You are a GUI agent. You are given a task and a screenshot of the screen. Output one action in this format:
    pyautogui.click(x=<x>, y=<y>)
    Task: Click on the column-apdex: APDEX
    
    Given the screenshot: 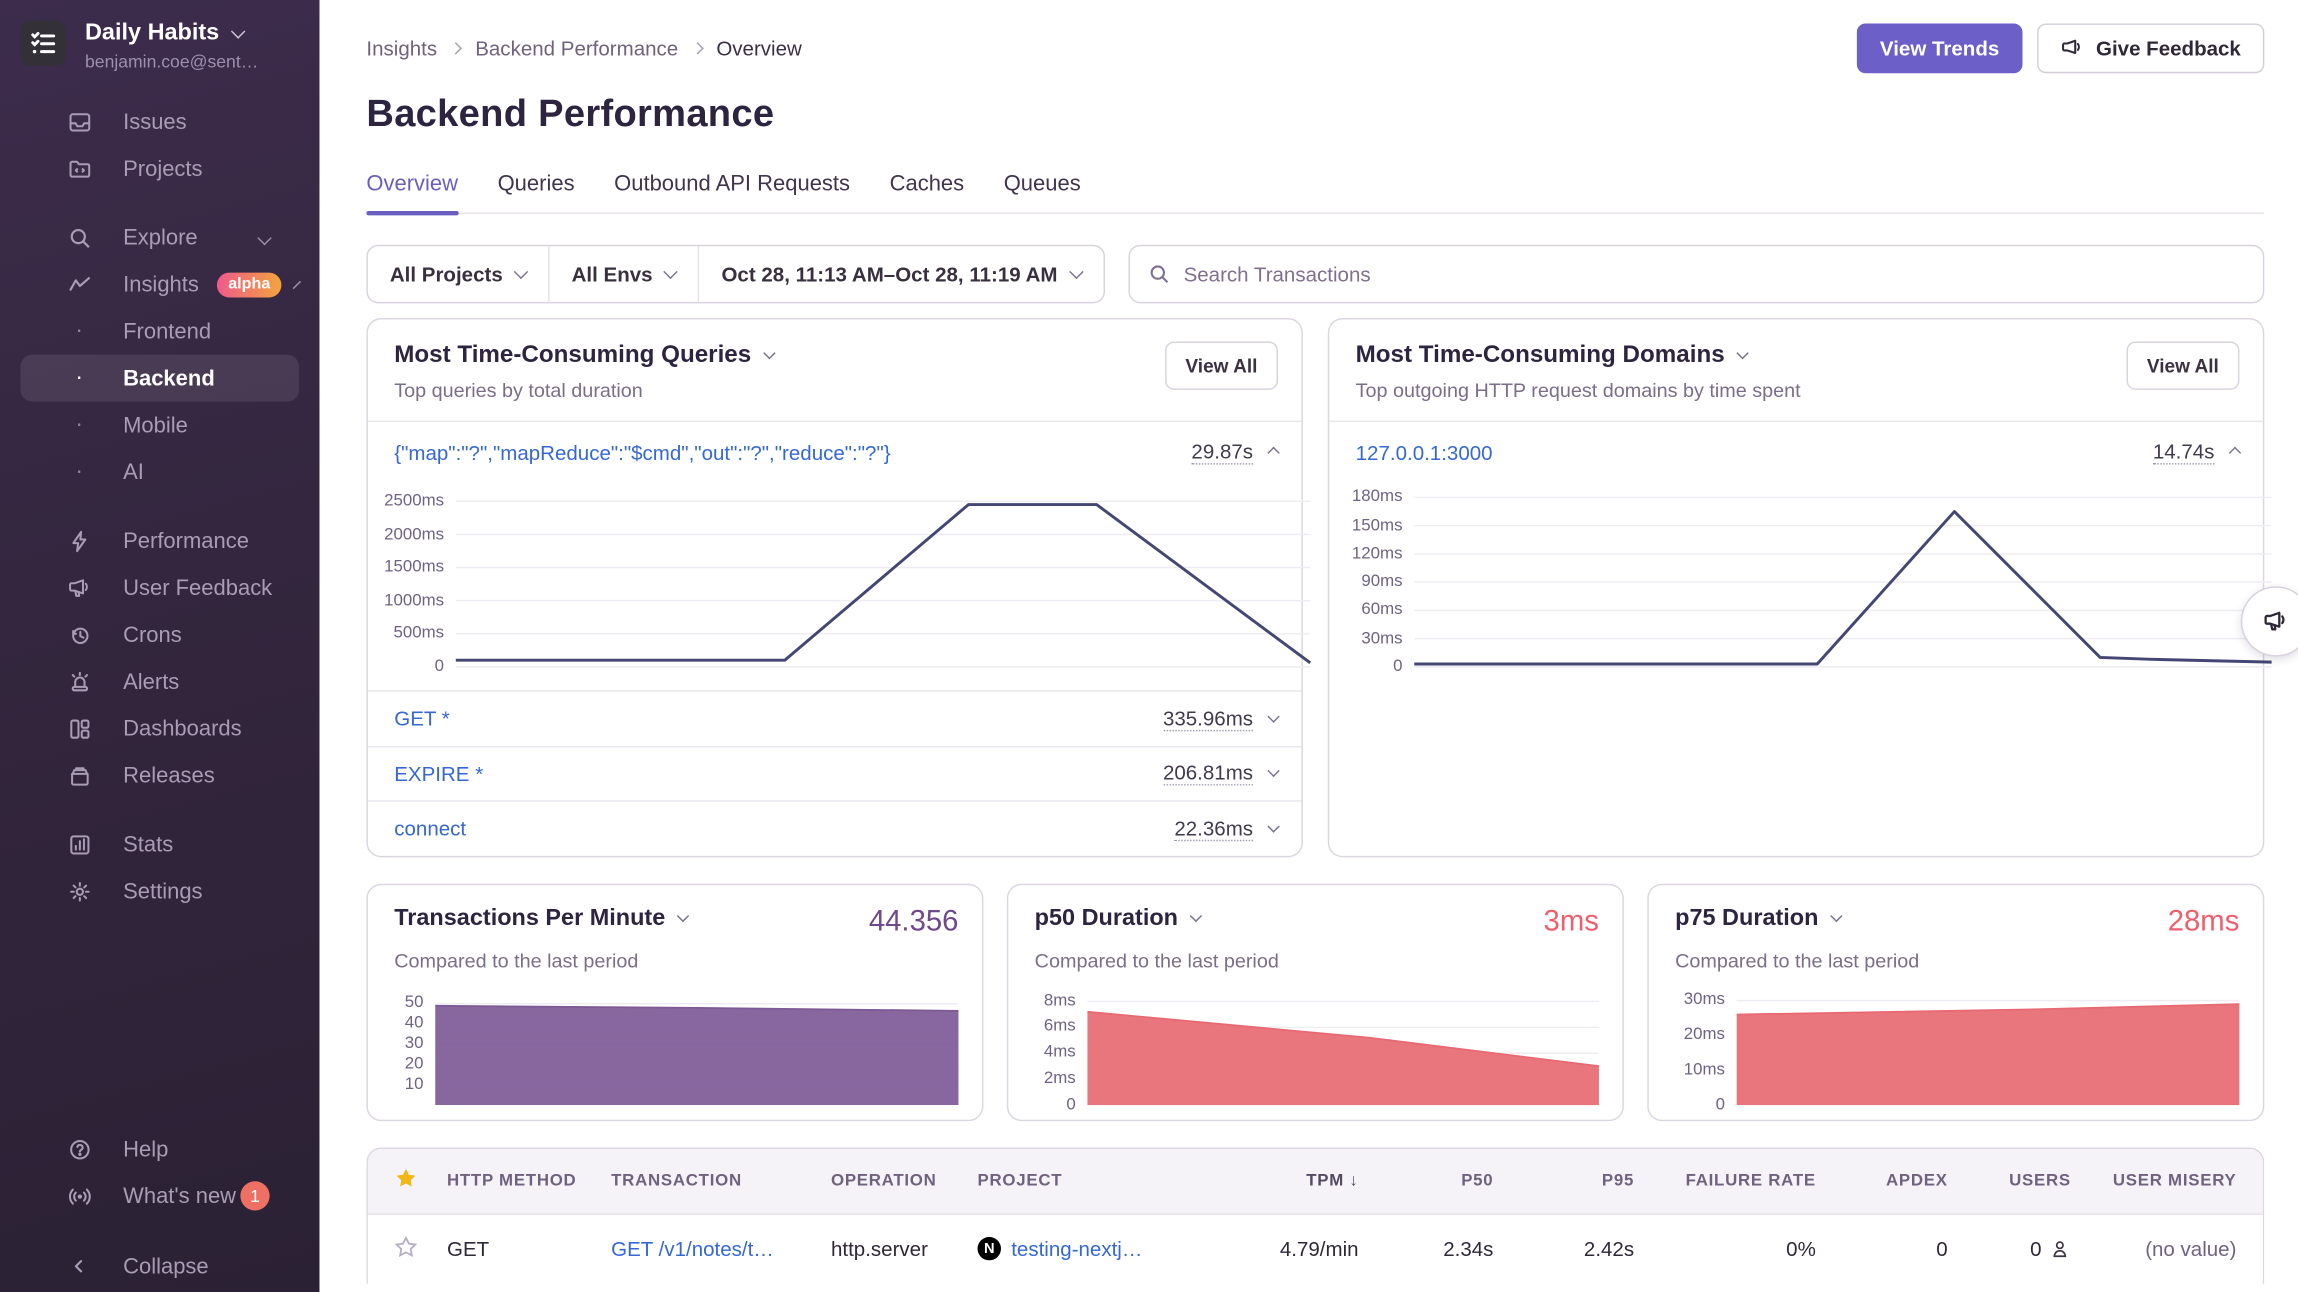 What is the action you would take?
    pyautogui.click(x=1916, y=1180)
    